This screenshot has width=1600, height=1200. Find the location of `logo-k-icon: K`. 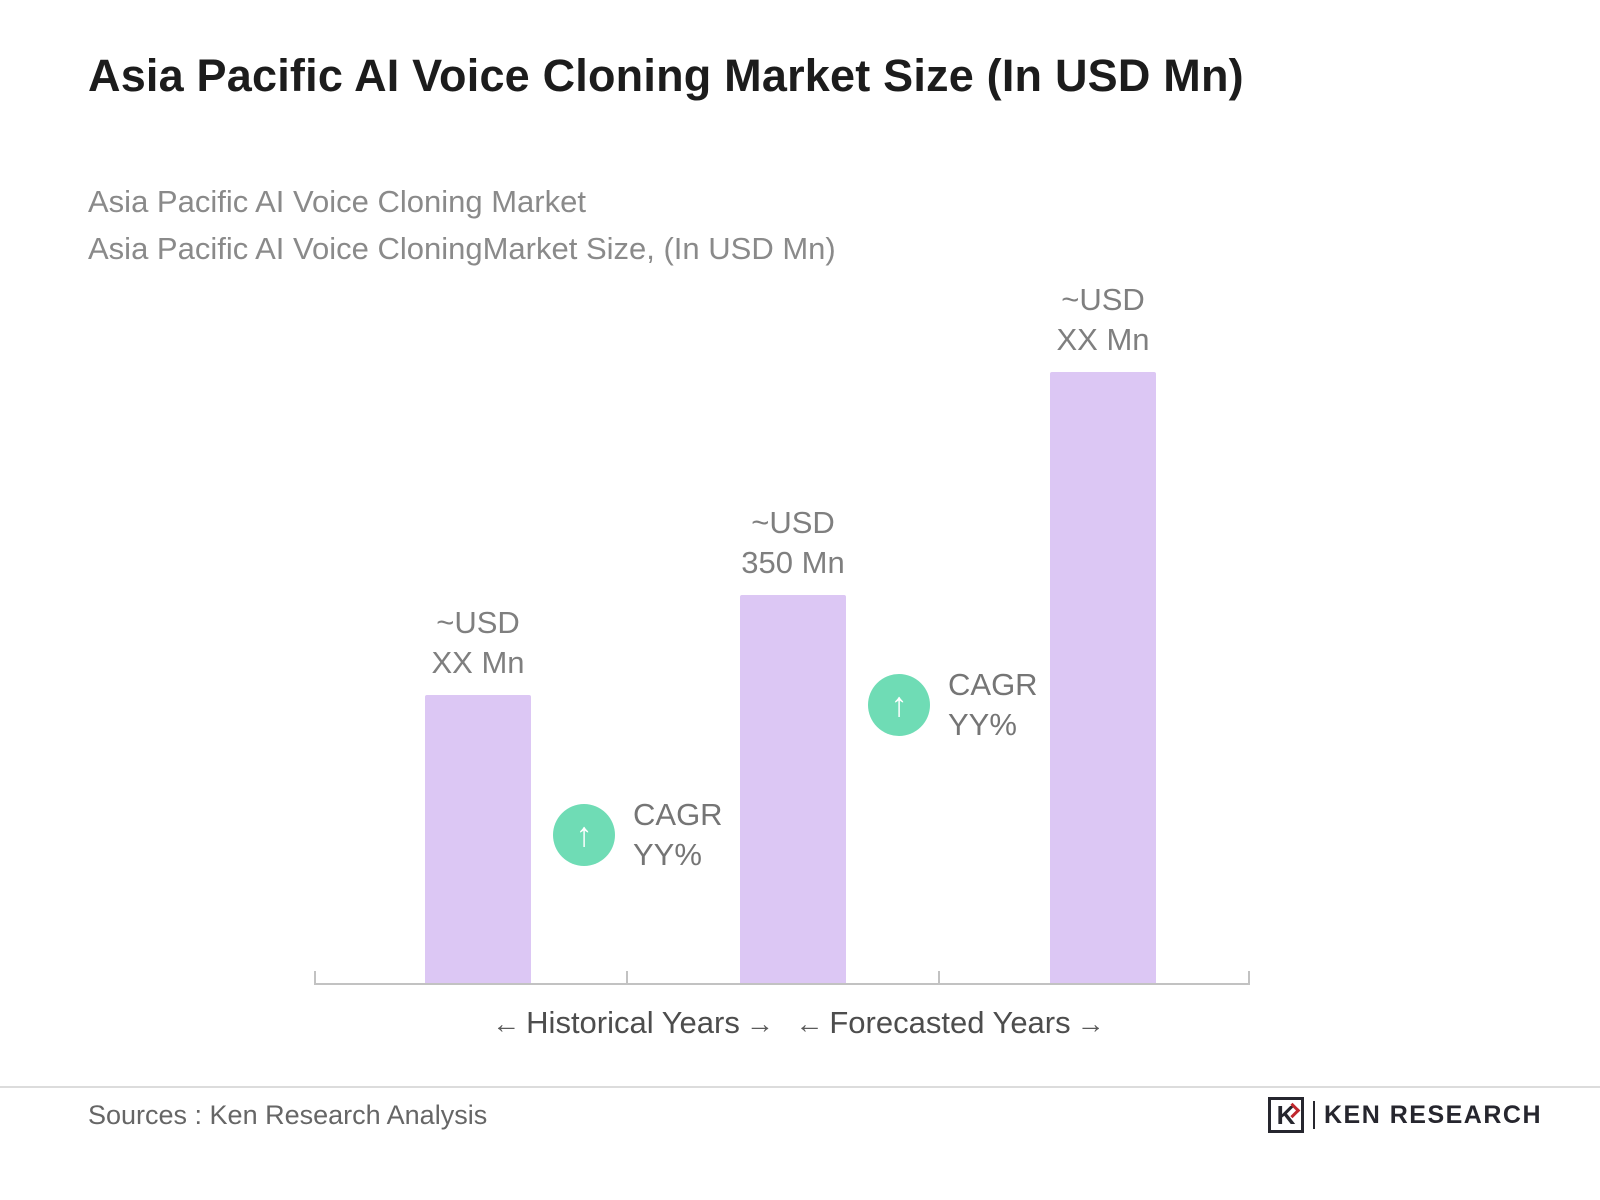

logo-k-icon: K is located at coordinates (1286, 1115).